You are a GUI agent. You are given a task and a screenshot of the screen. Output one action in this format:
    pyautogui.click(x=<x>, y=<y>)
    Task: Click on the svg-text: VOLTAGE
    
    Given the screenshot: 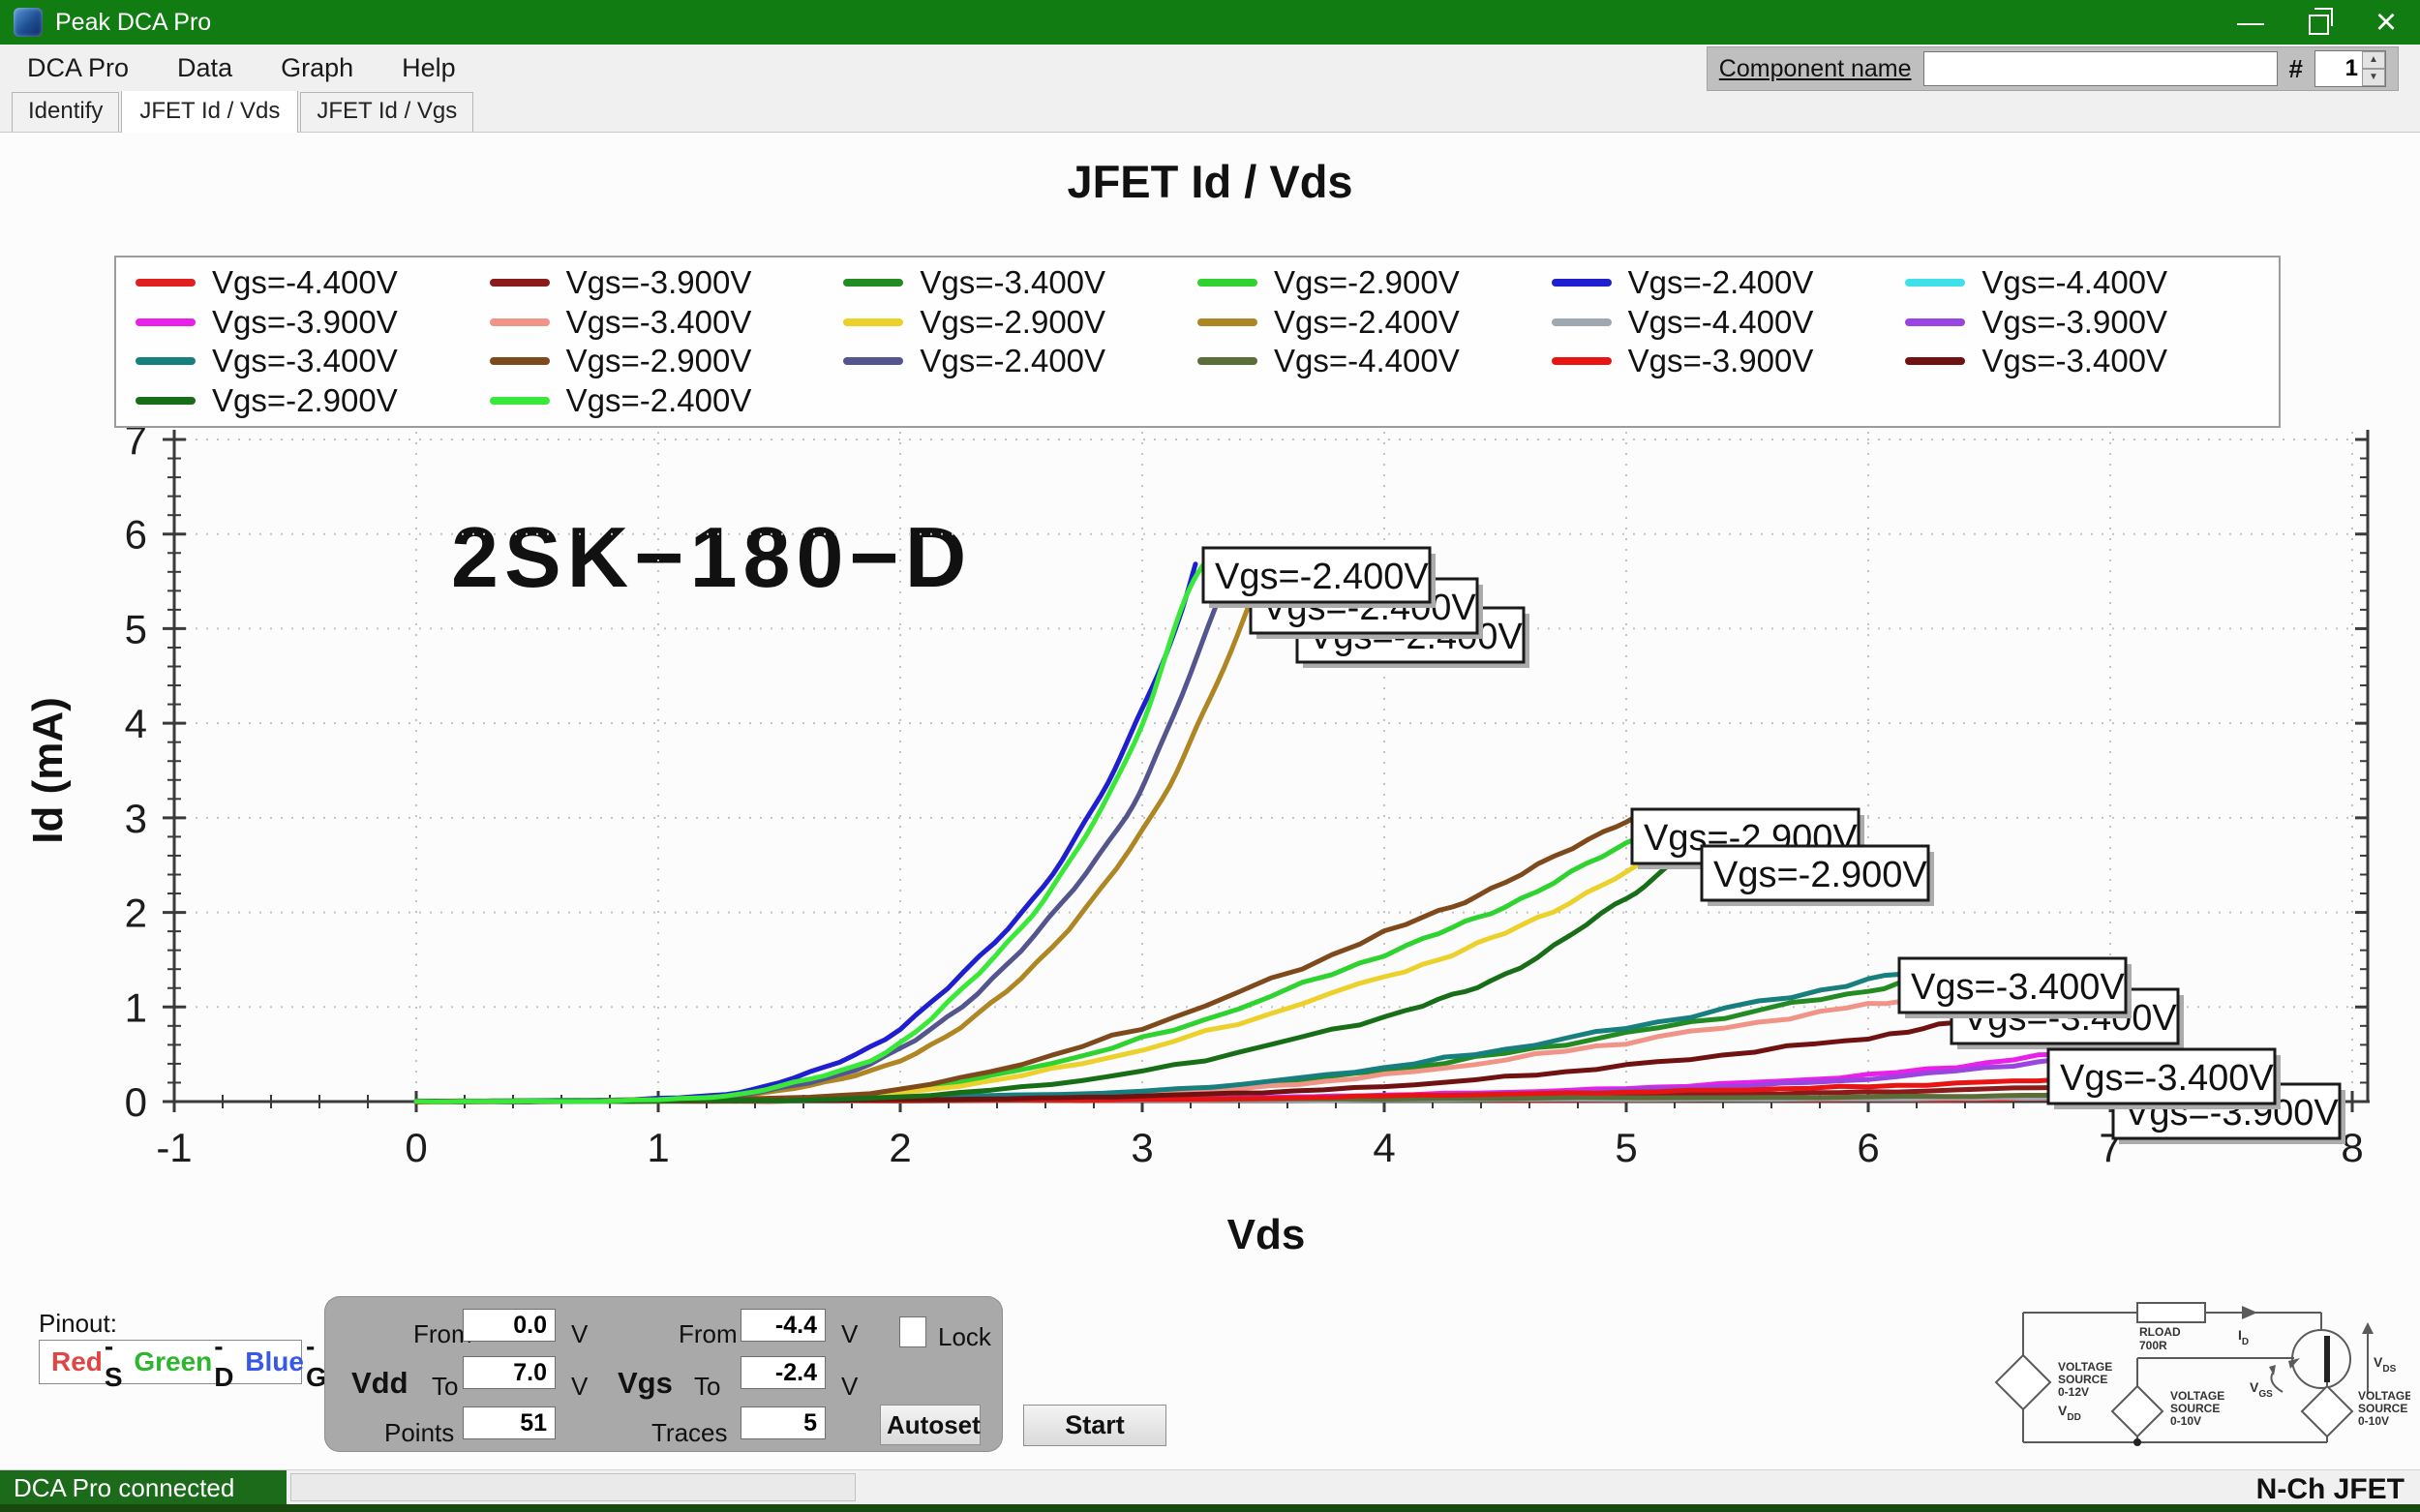 What is the action you would take?
    pyautogui.click(x=2085, y=1367)
    